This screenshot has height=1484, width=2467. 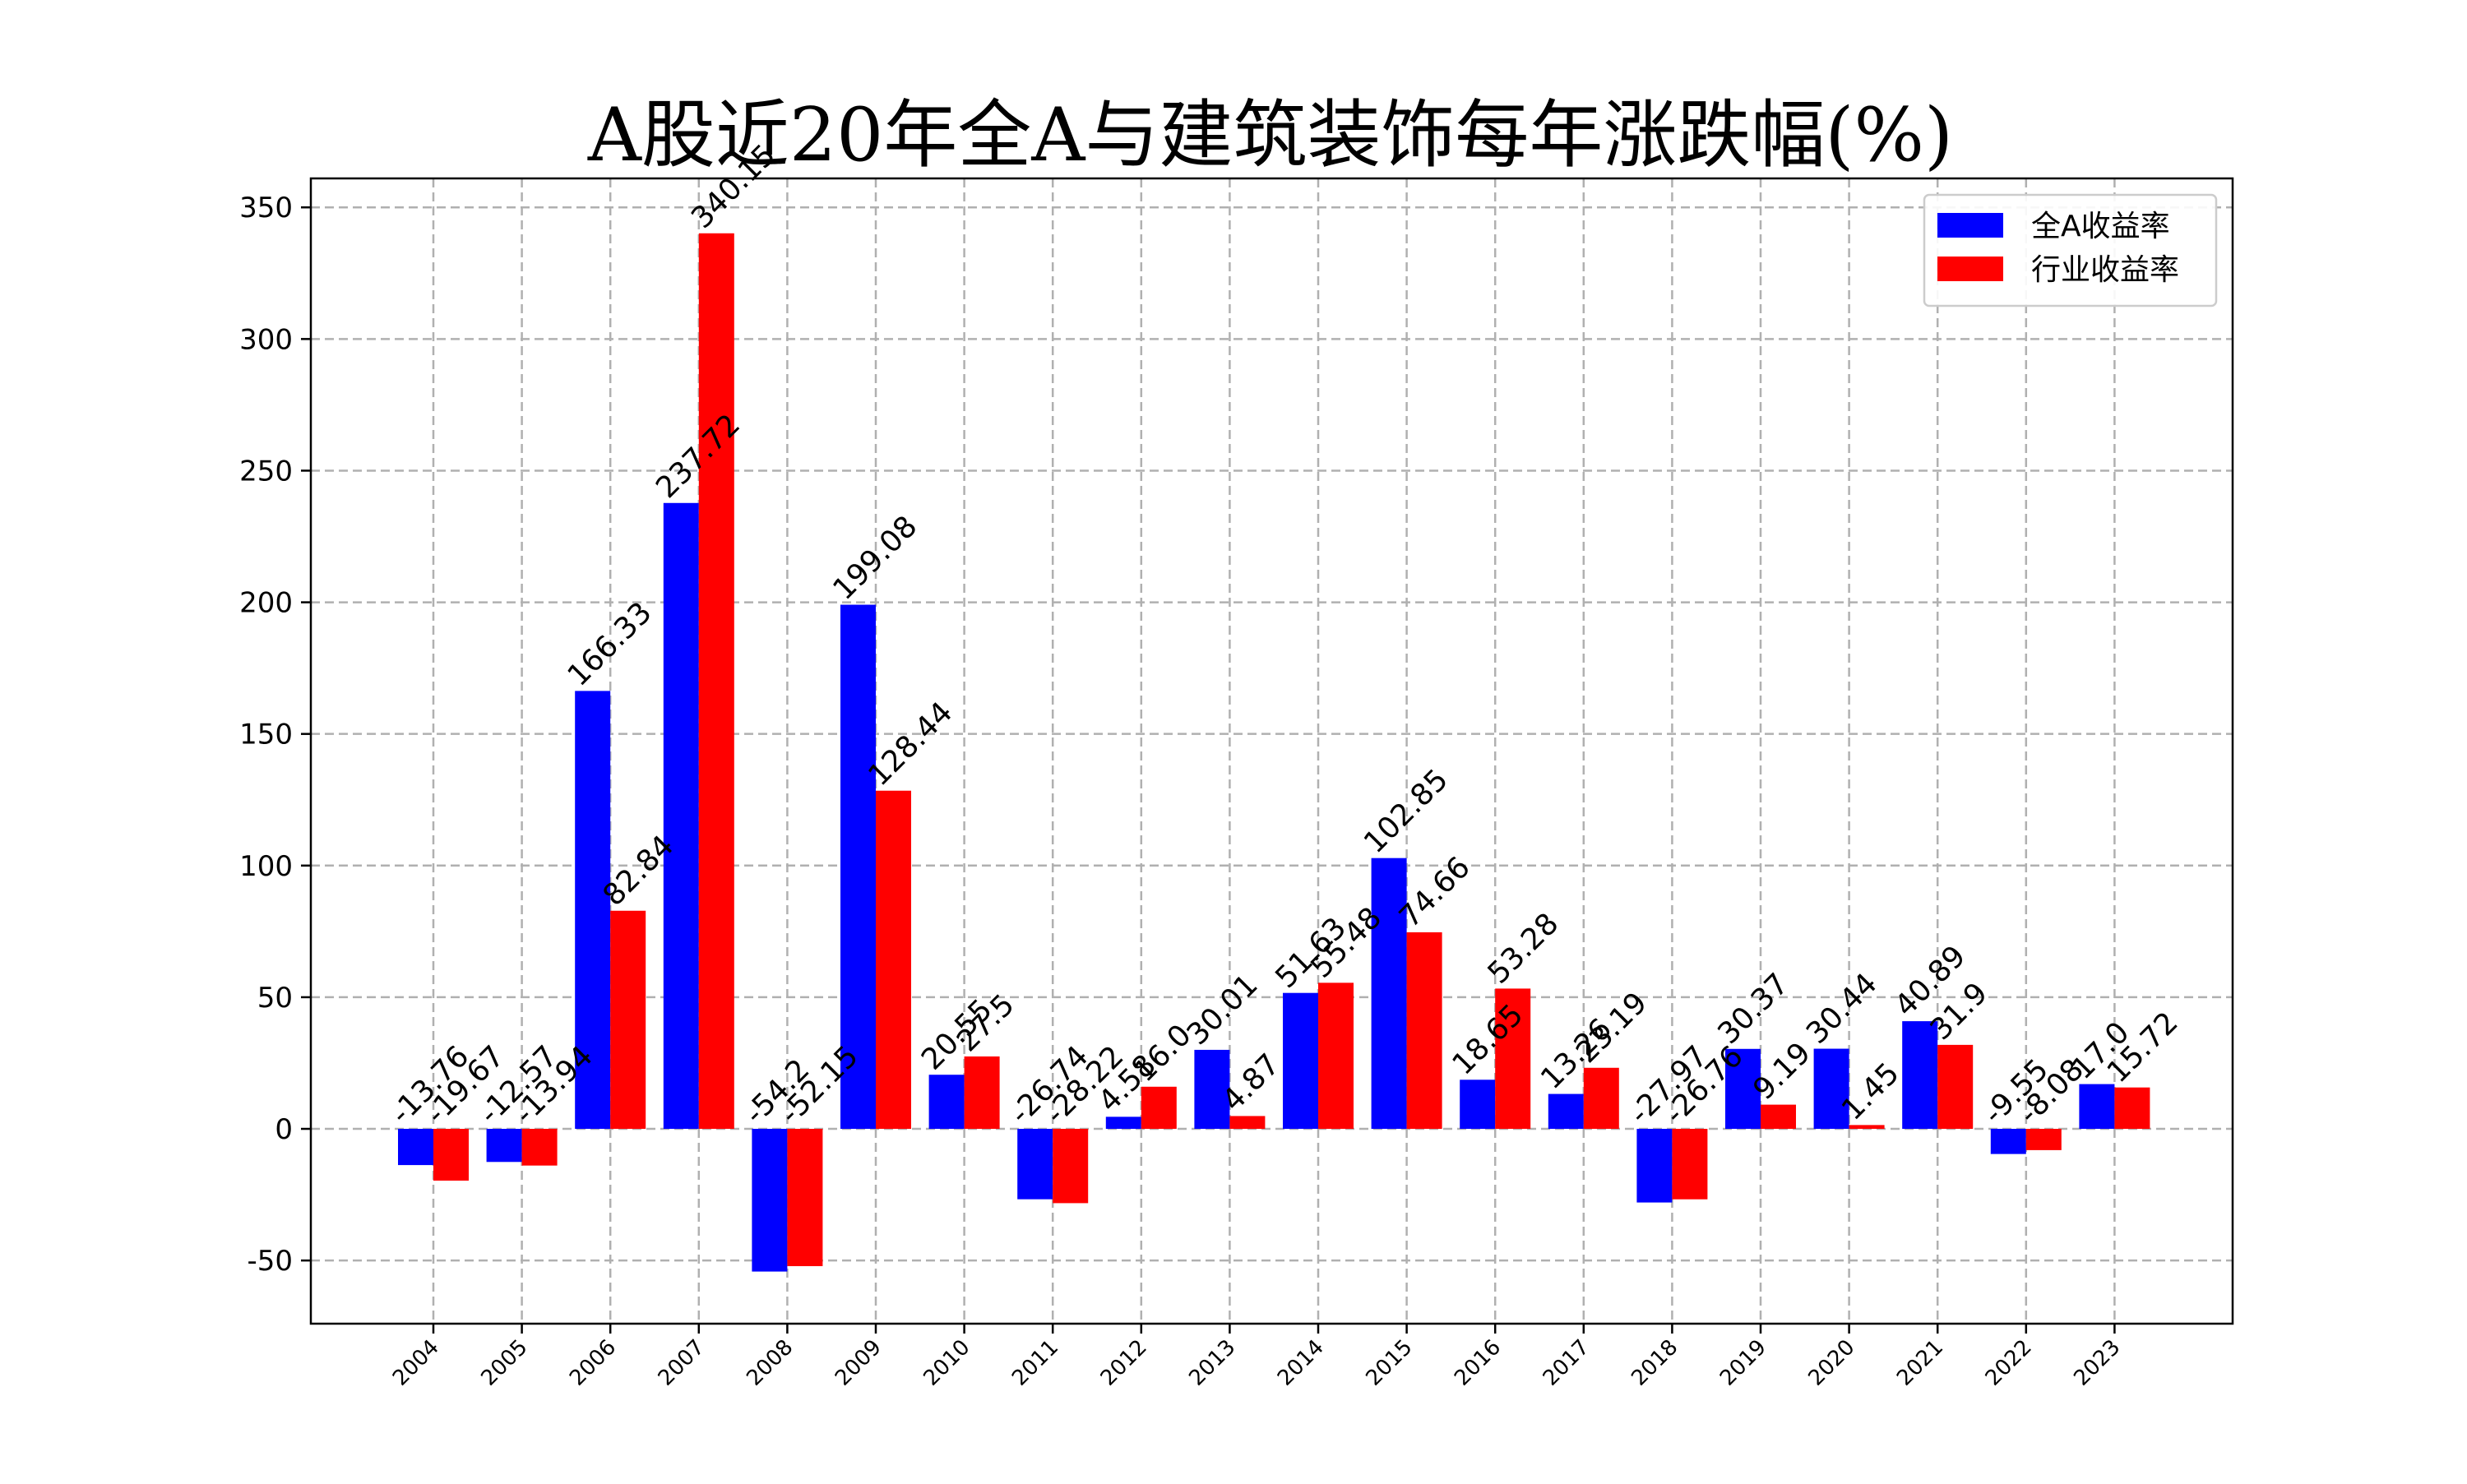 I want to click on x-tick-label: 2006, so click(x=593, y=1363).